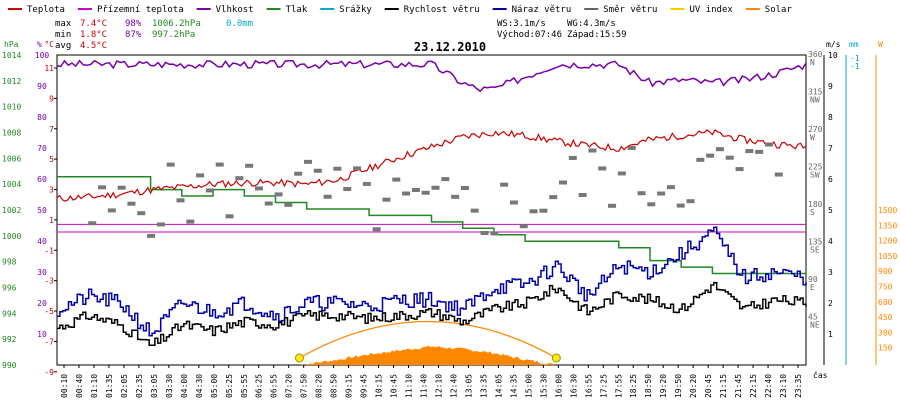 This screenshot has height=400, width=900. Describe the element at coordinates (51, 129) in the screenshot. I see `temp-tick-2: 7` at that location.